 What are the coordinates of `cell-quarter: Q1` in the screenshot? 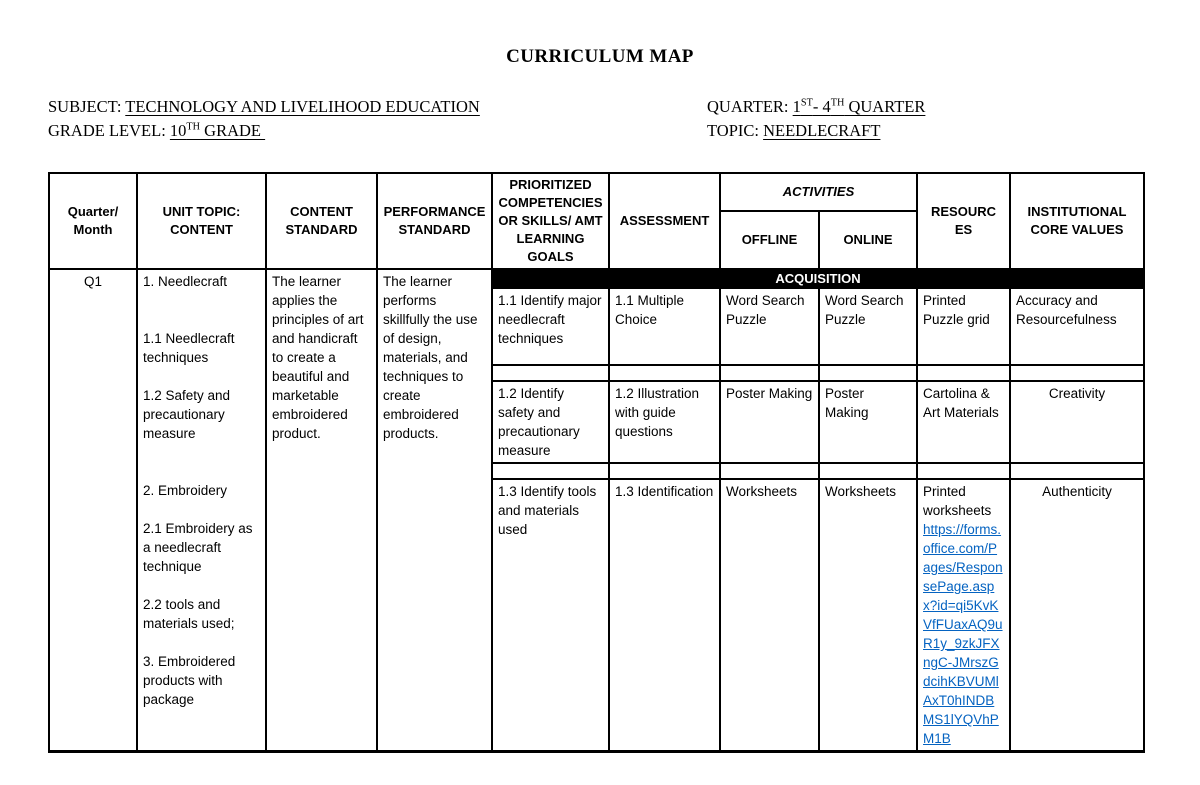 It's located at (93, 510).